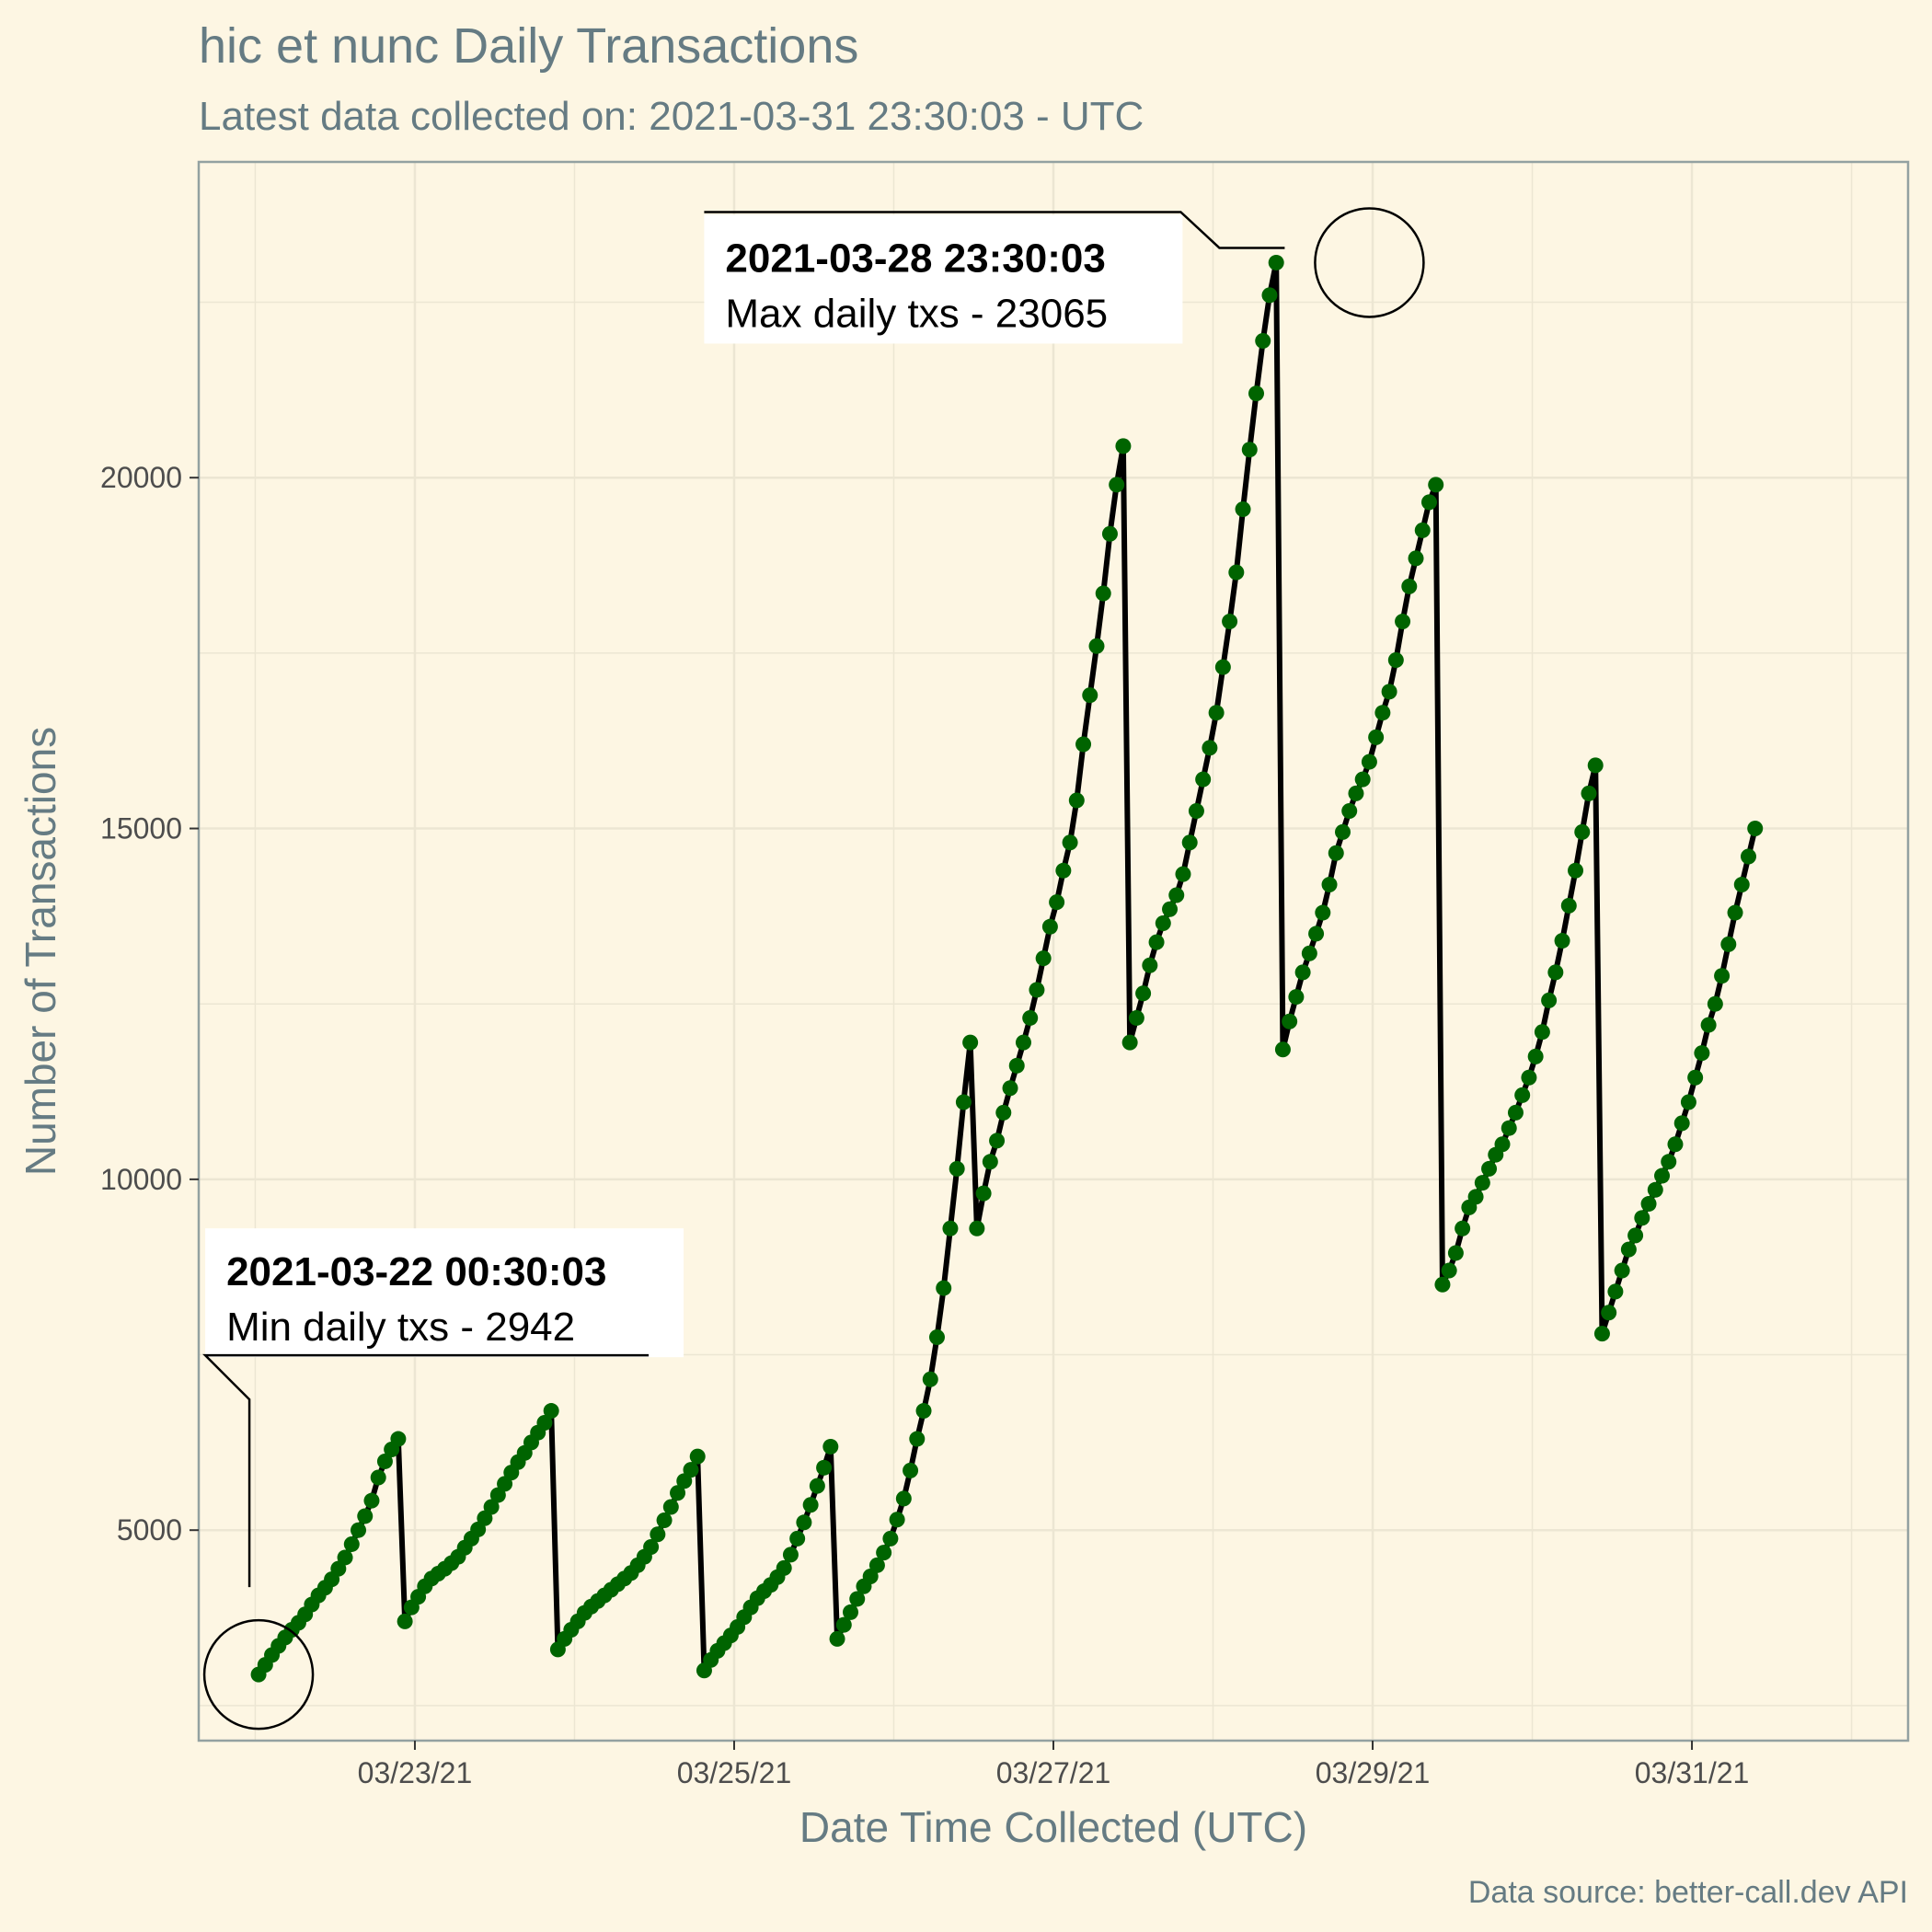 Image resolution: width=1932 pixels, height=1932 pixels. I want to click on y-axis-title: Number of Transactions, so click(40, 951).